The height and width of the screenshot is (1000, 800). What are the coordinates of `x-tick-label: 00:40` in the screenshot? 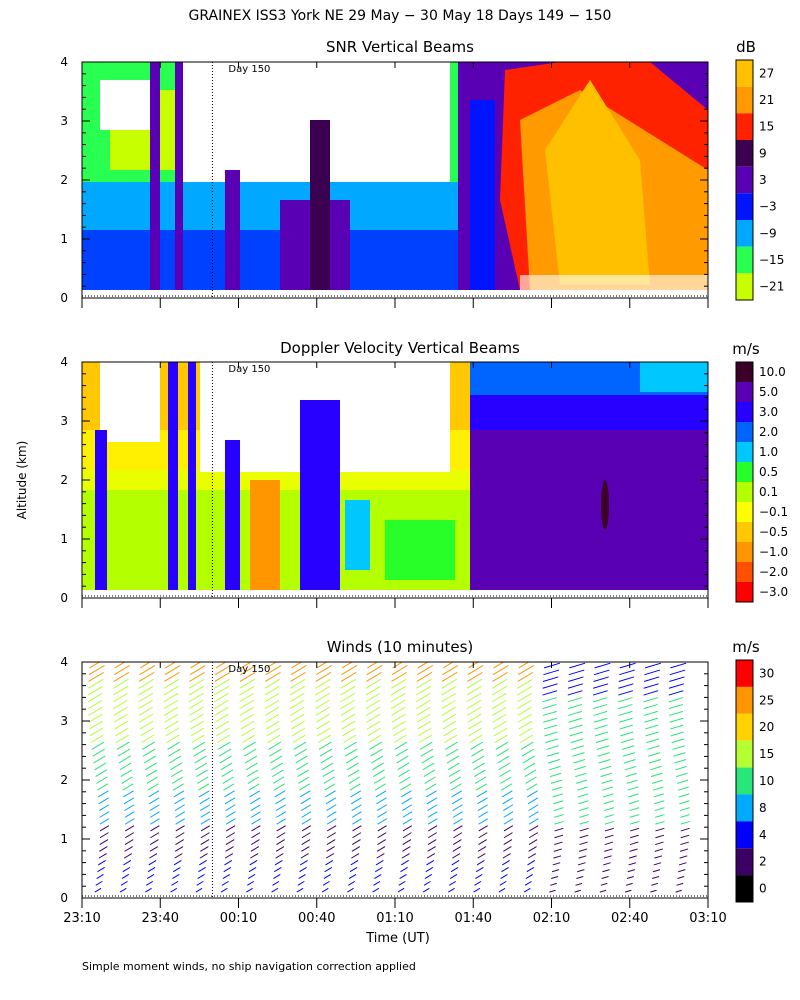 It's located at (316, 918).